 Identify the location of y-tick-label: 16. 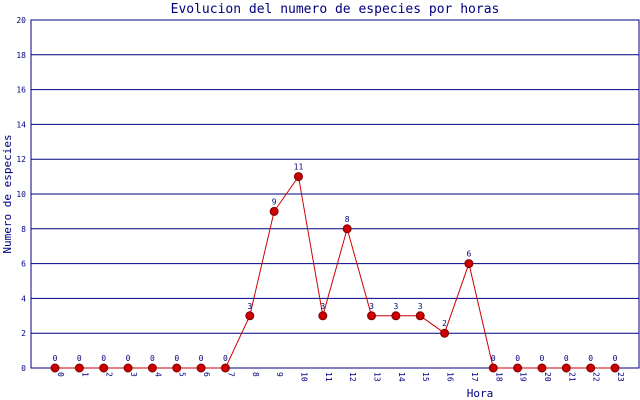
(21, 90).